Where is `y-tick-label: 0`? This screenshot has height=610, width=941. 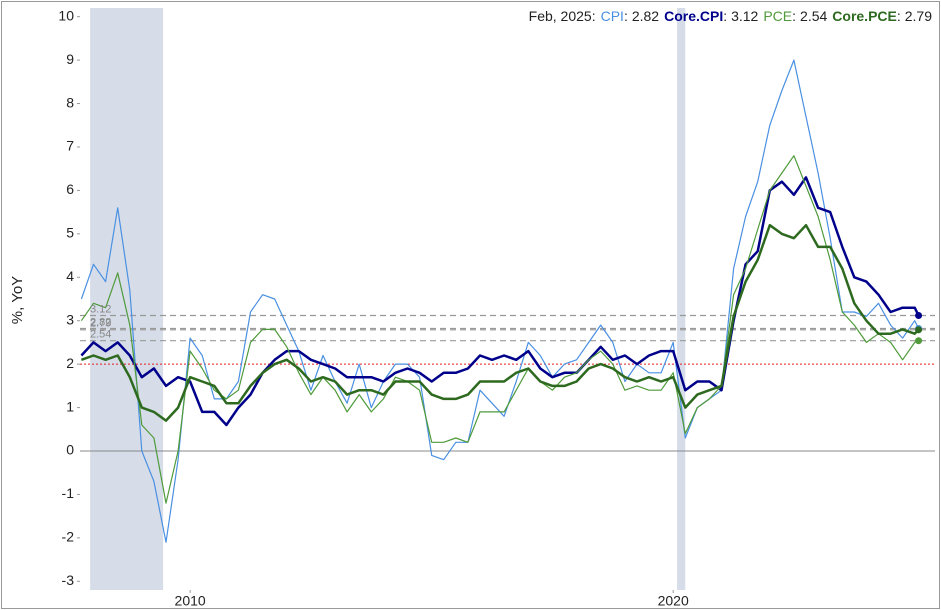 y-tick-label: 0 is located at coordinates (70, 450).